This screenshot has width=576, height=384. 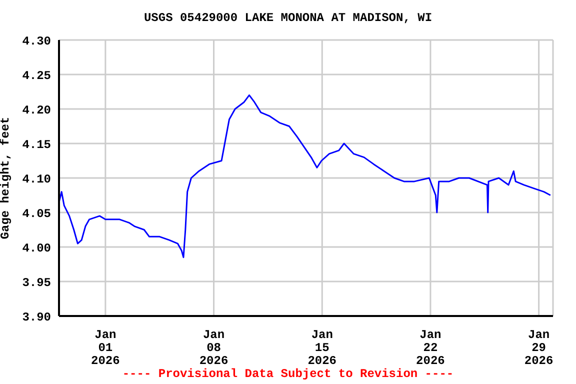 I want to click on y-tick-label: 3.90, so click(x=36, y=317).